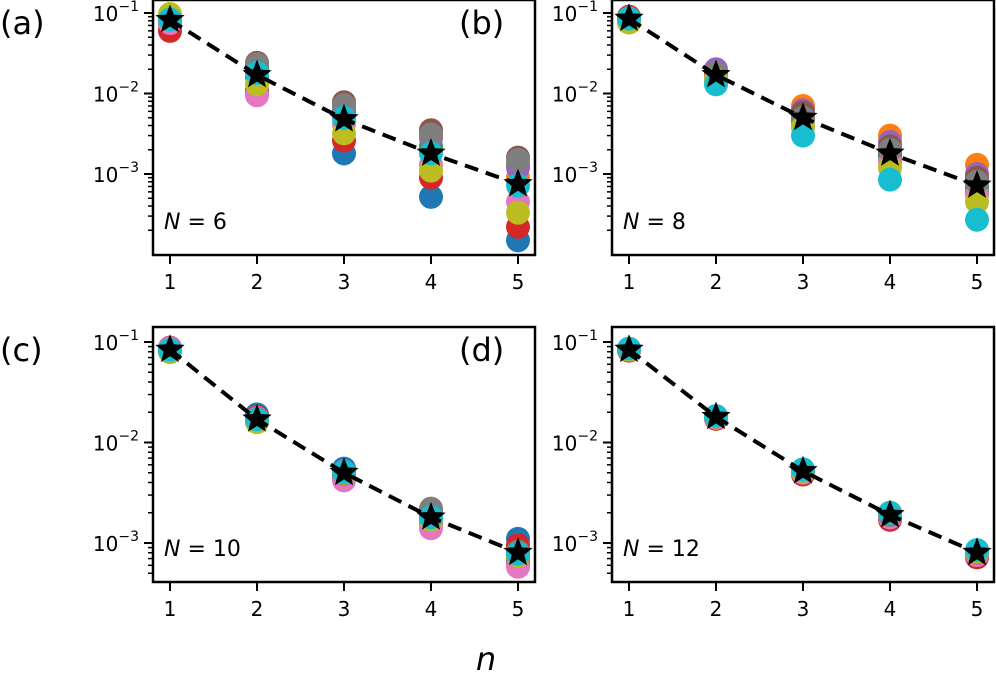  I want to click on panel-label: (c), so click(21, 350).